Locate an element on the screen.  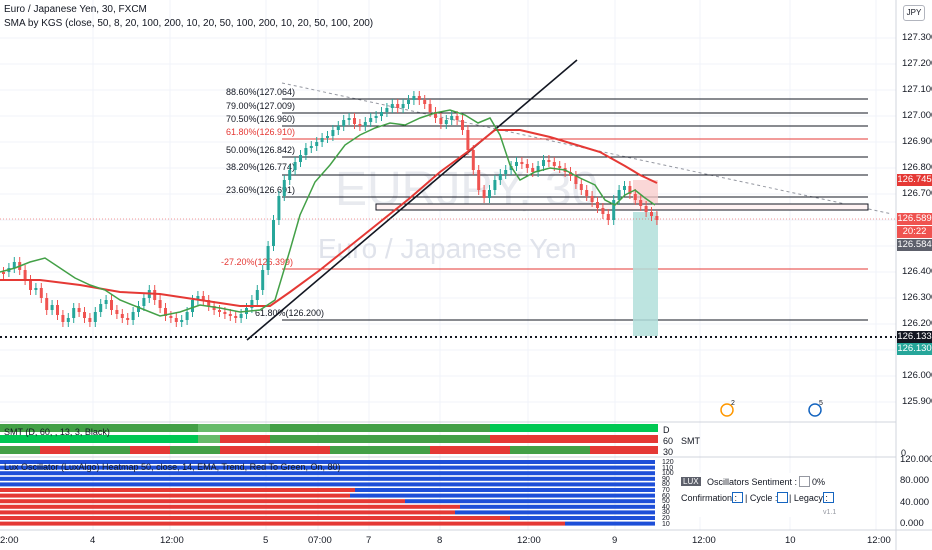
fib-label: 38.20%(126.774) is located at coordinates (260, 167).